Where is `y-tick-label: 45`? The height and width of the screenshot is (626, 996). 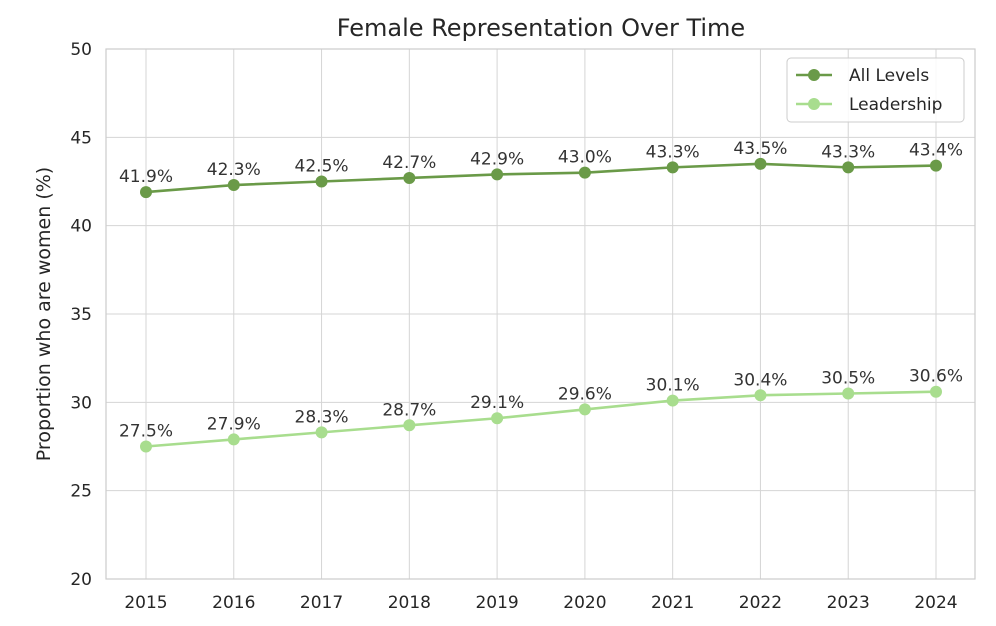
y-tick-label: 45 is located at coordinates (81, 138).